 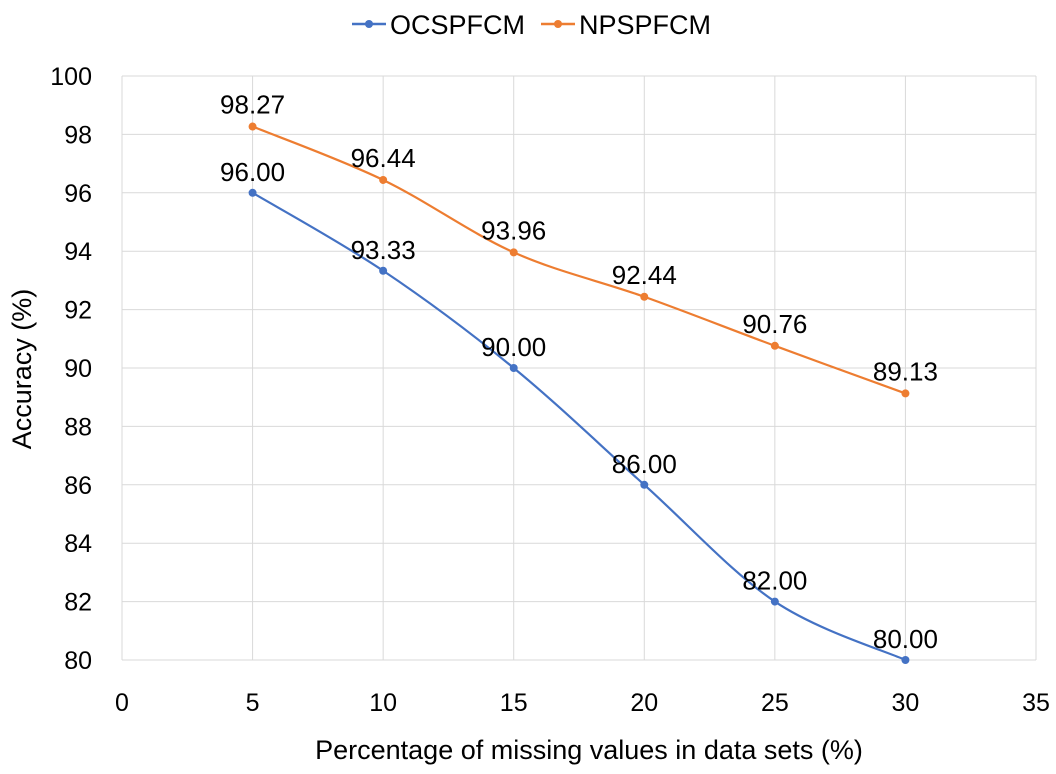 I want to click on x-tick-label-15: 15, so click(x=514, y=703).